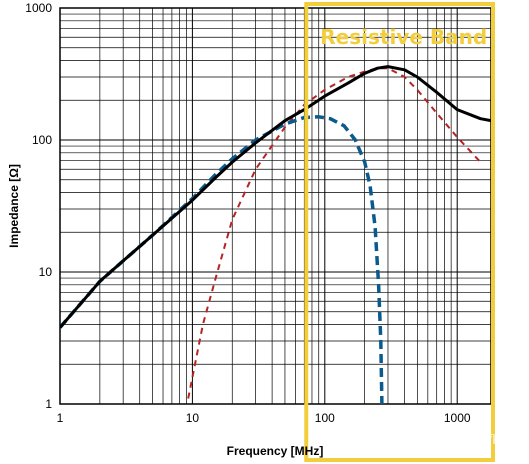  What do you see at coordinates (275, 451) in the screenshot?
I see `x-axis-title: Frequency [MHz]` at bounding box center [275, 451].